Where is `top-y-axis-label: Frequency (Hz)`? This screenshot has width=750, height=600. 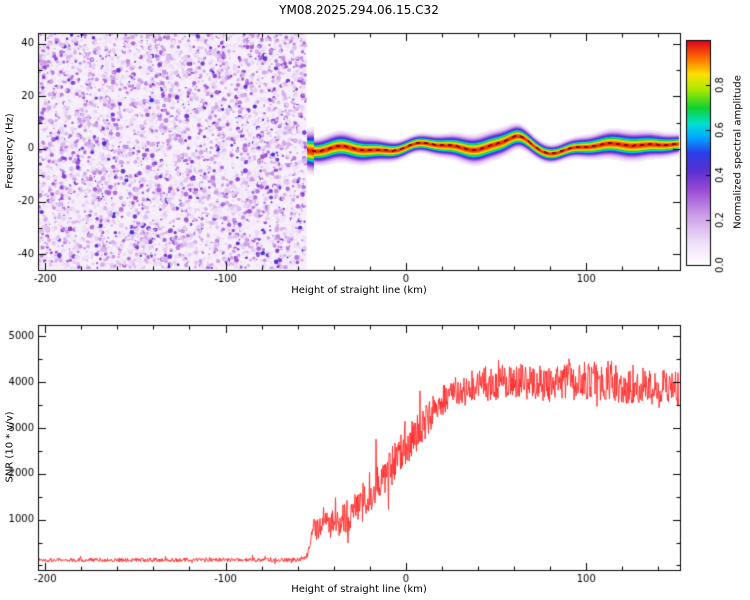 top-y-axis-label: Frequency (Hz) is located at coordinates (10, 151).